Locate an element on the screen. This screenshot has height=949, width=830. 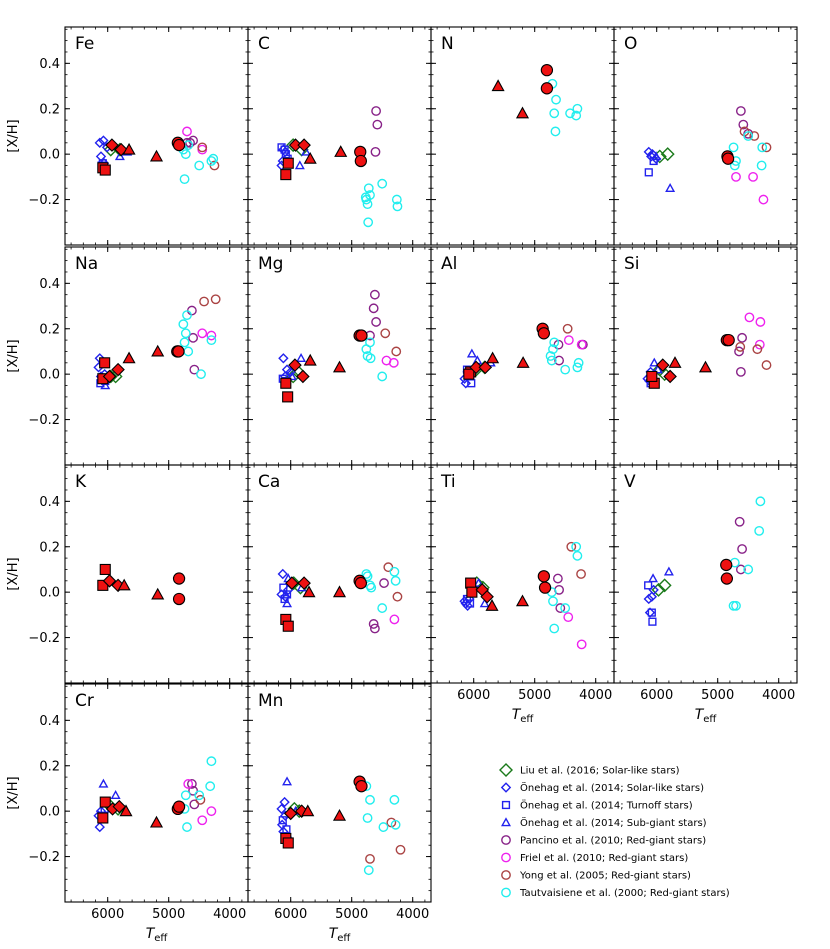
panel-ti: 6000 5000 4000 Teff Ti is located at coordinates (522, 594).